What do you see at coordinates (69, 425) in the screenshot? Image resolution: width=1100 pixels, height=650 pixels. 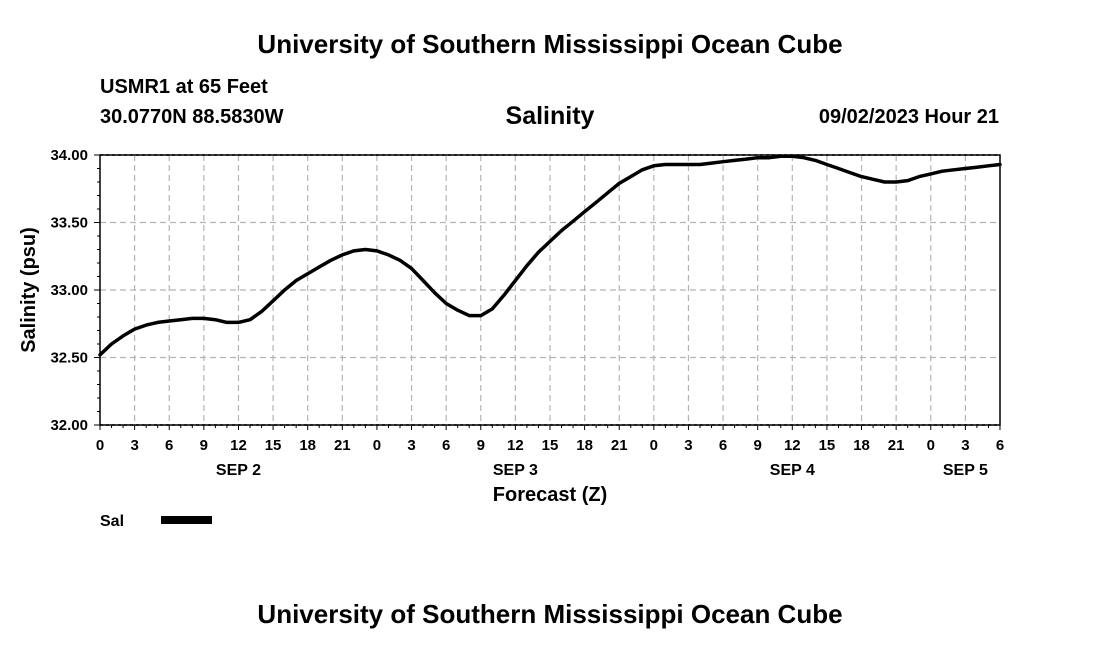 I see `y-tick-label: 32.00` at bounding box center [69, 425].